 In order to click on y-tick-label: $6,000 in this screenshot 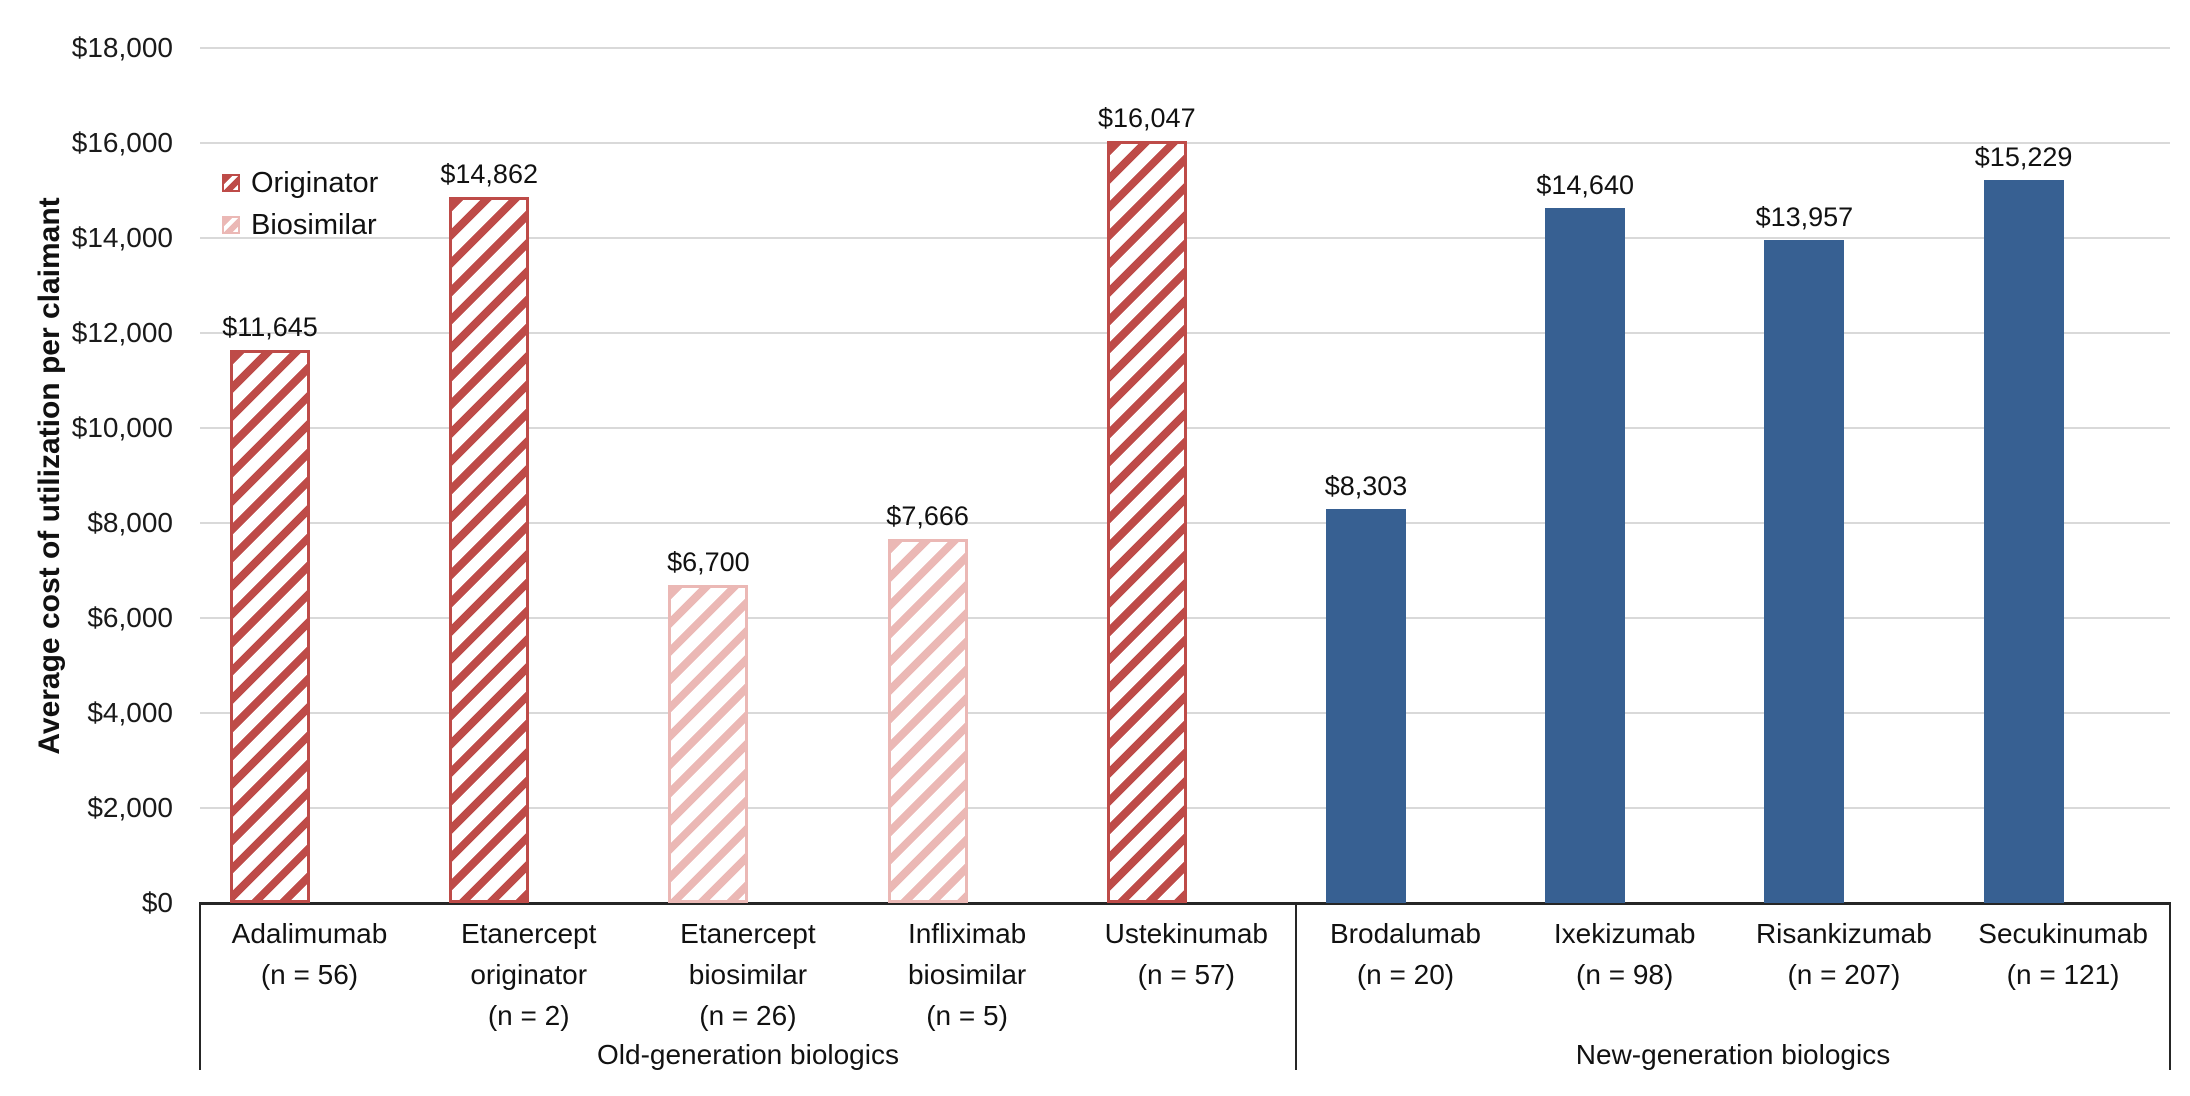, I will do `click(130, 617)`.